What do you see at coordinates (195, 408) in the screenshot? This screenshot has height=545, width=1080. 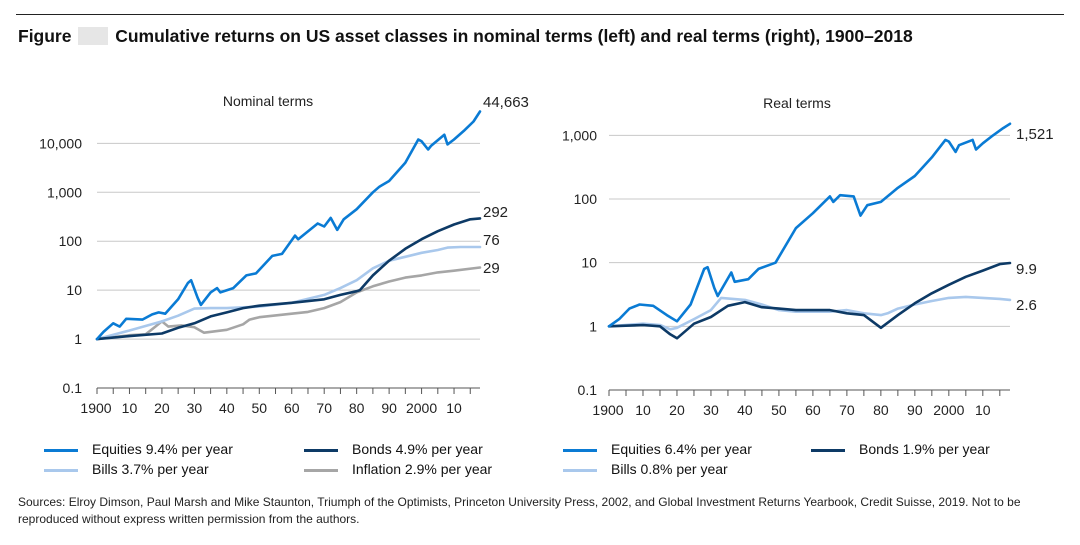 I see `nominal-xtick-label: 30` at bounding box center [195, 408].